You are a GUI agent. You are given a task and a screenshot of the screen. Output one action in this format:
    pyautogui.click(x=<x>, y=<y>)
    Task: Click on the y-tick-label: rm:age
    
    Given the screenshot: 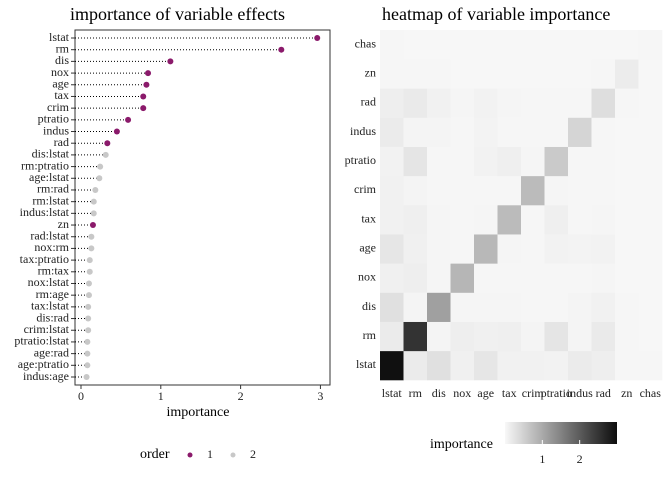 What is the action you would take?
    pyautogui.click(x=52, y=294)
    